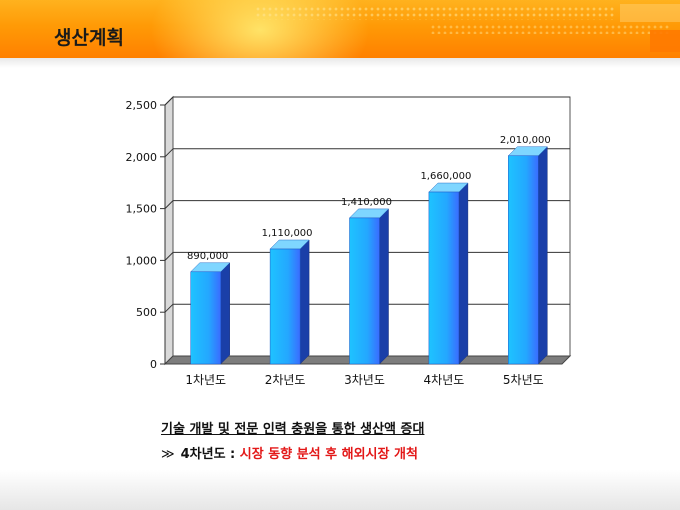 The image size is (680, 510). Describe the element at coordinates (205, 380) in the screenshot. I see `x-category-label: 1차년도` at that location.